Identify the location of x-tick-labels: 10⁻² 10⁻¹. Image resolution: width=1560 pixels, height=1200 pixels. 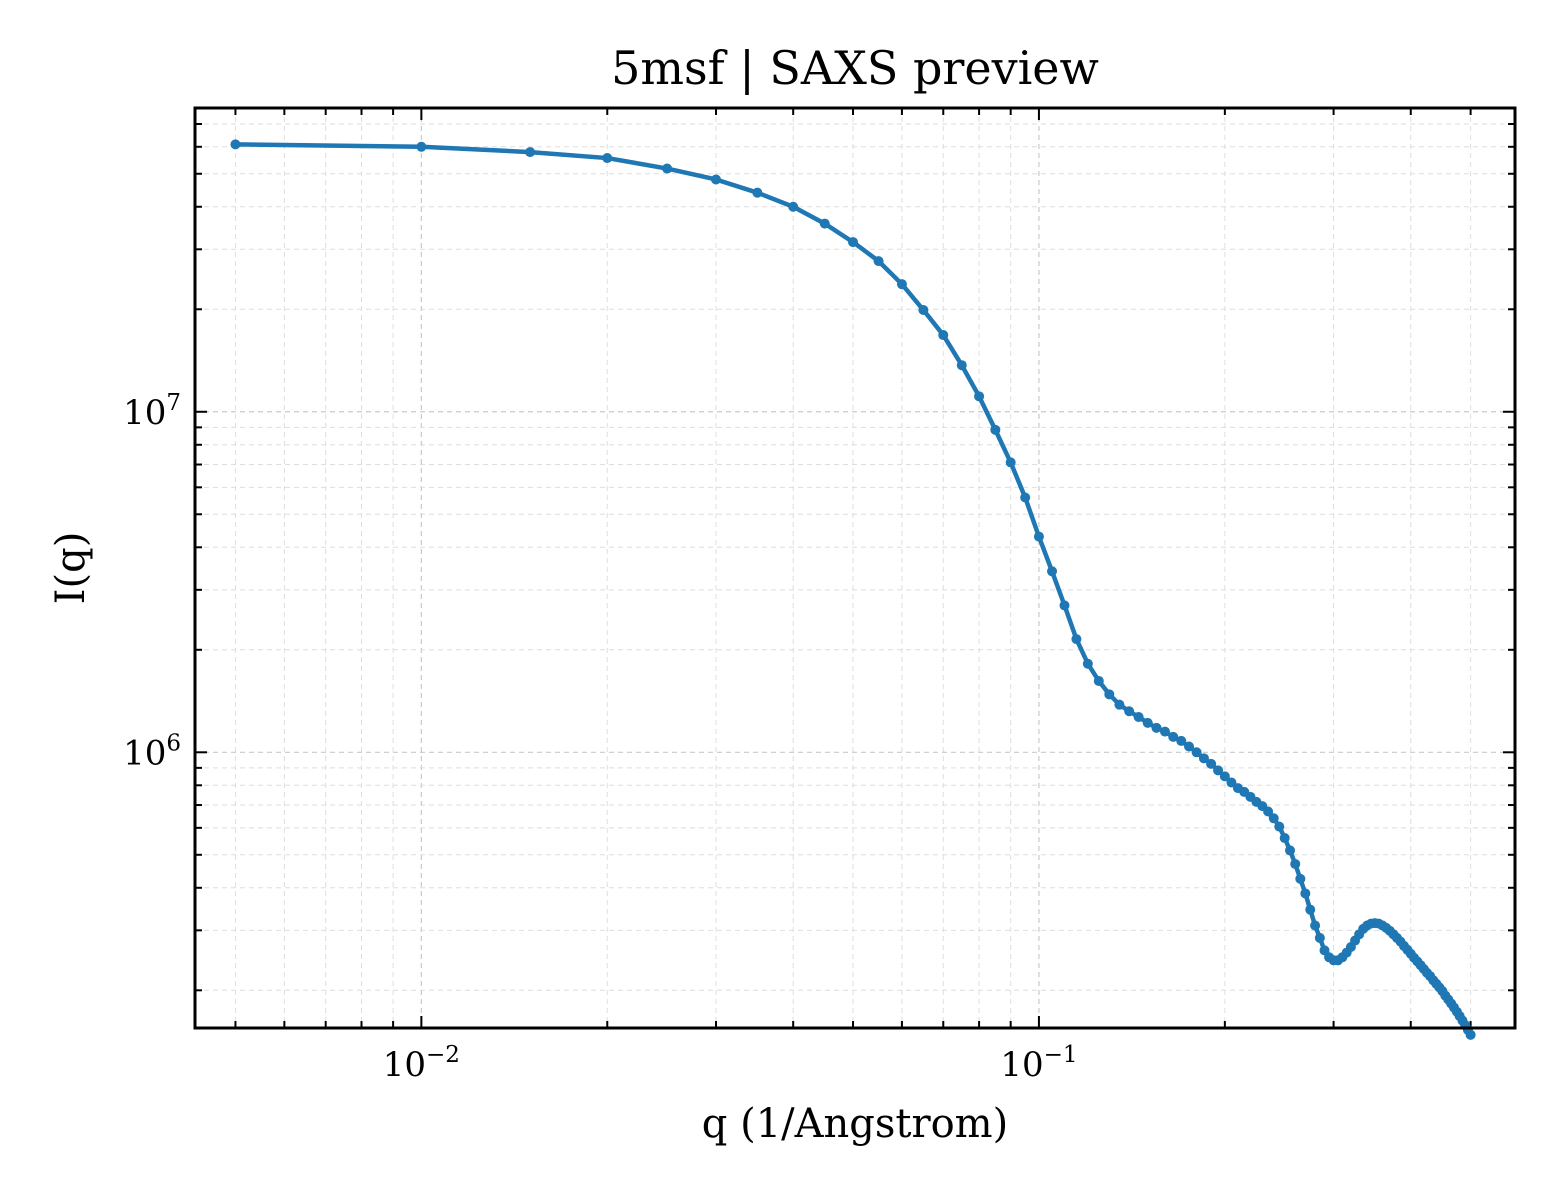
(730, 1063).